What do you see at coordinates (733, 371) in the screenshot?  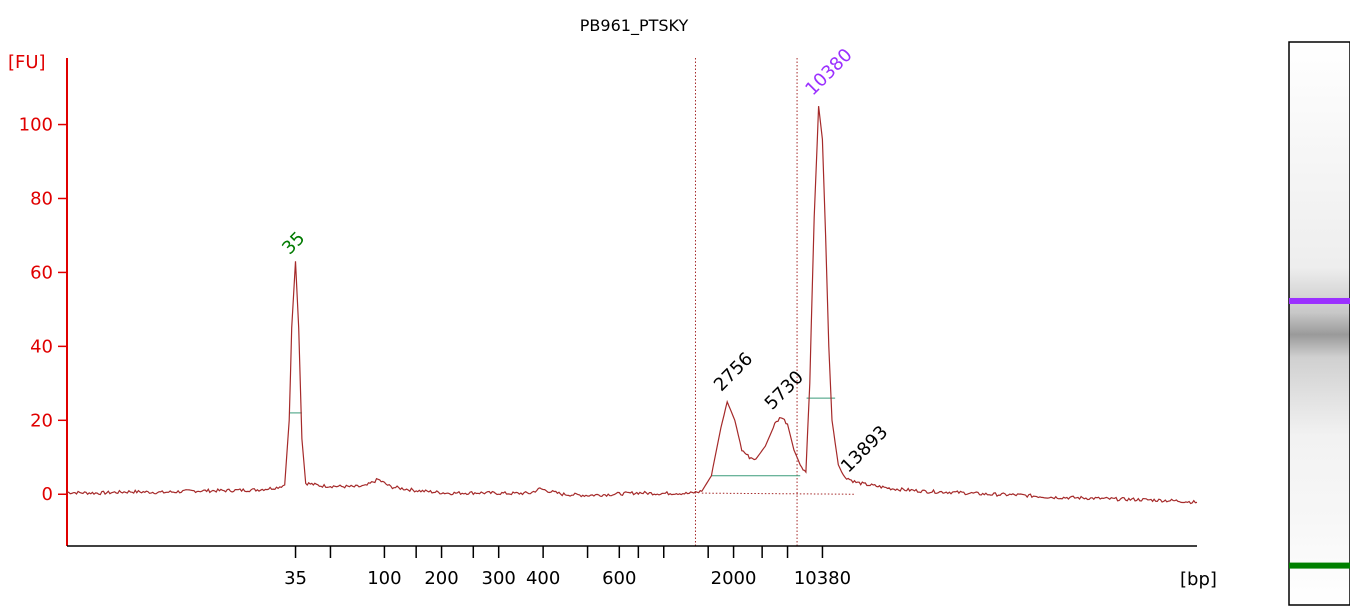 I see `peak-label: 2756` at bounding box center [733, 371].